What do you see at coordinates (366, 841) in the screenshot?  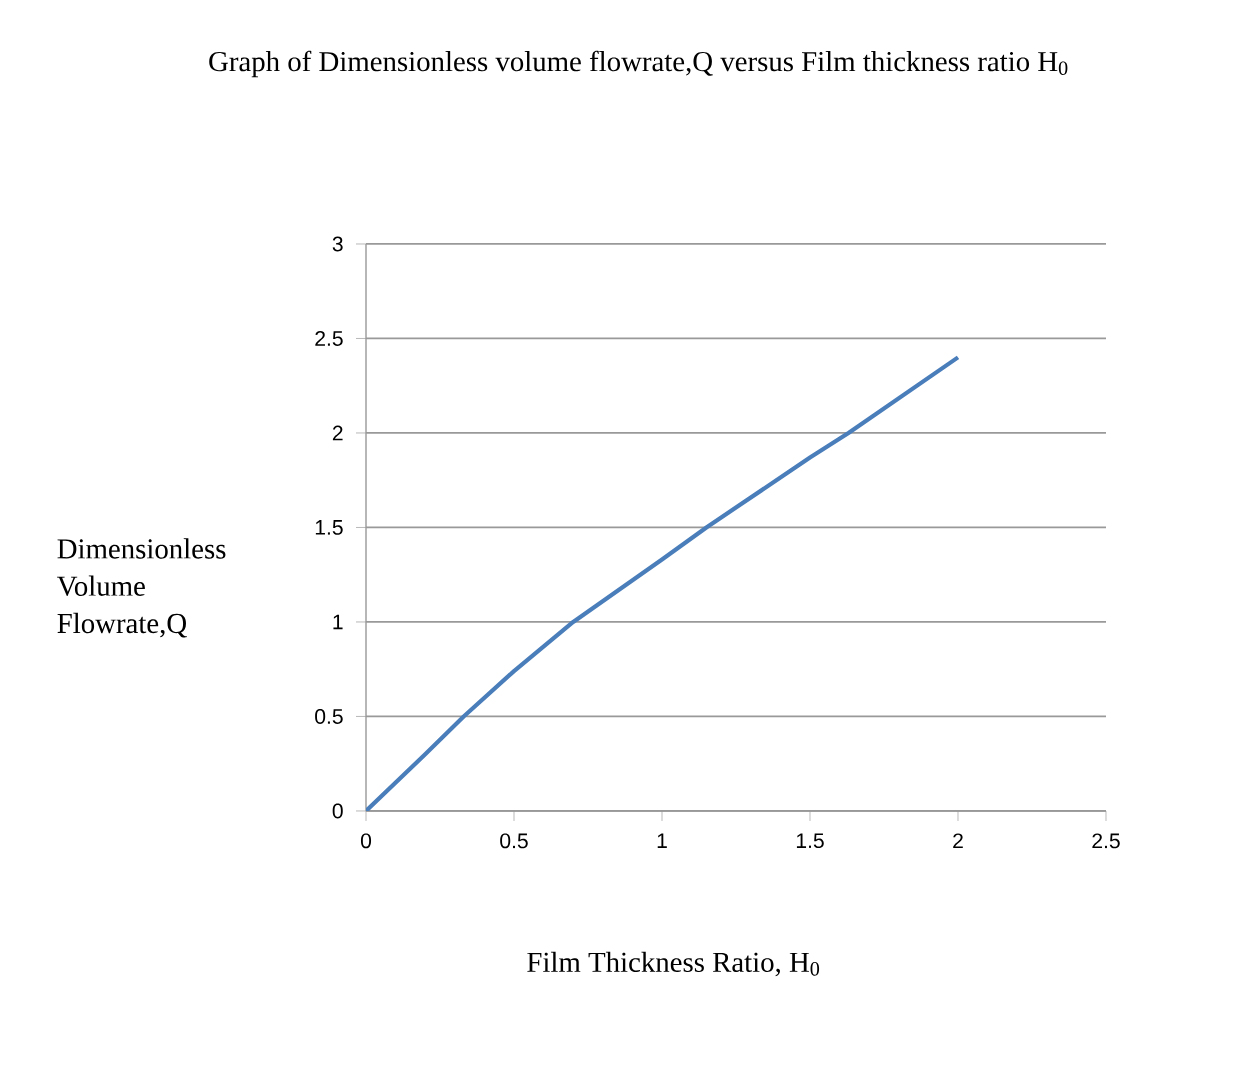 I see `x-tick-label: 0` at bounding box center [366, 841].